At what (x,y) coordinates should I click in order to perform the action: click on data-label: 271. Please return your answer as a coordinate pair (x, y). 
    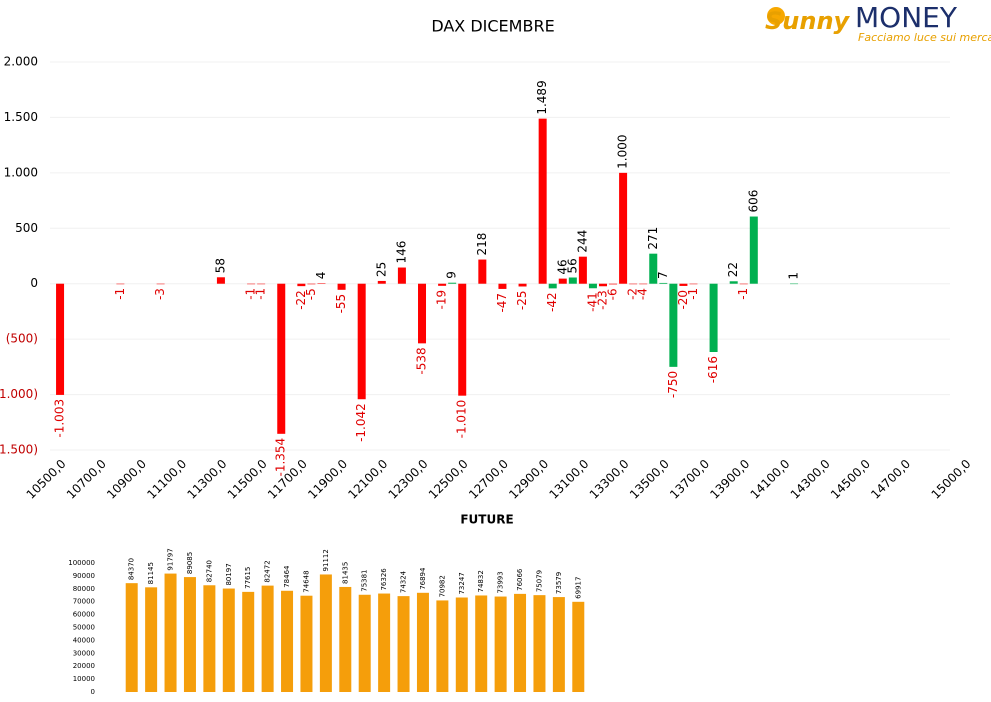
    Looking at the image, I should click on (653, 238).